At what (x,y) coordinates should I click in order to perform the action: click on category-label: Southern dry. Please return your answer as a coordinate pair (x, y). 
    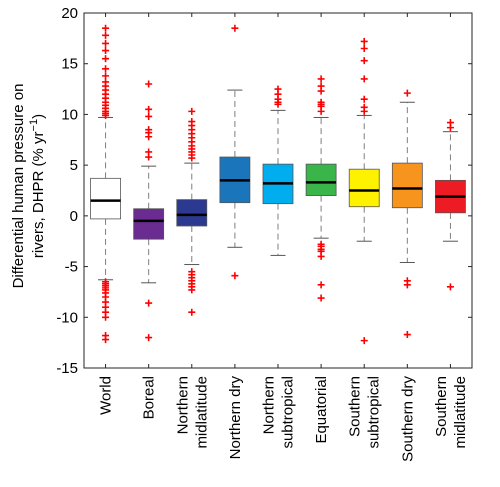
    Looking at the image, I should click on (407, 419).